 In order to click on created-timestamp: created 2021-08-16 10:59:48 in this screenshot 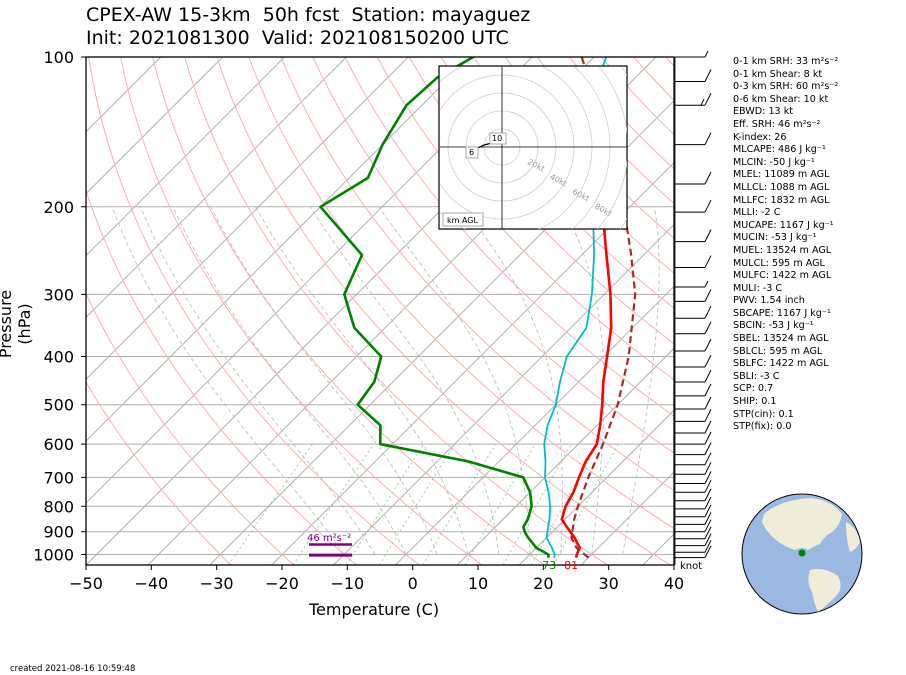, I will do `click(73, 669)`.